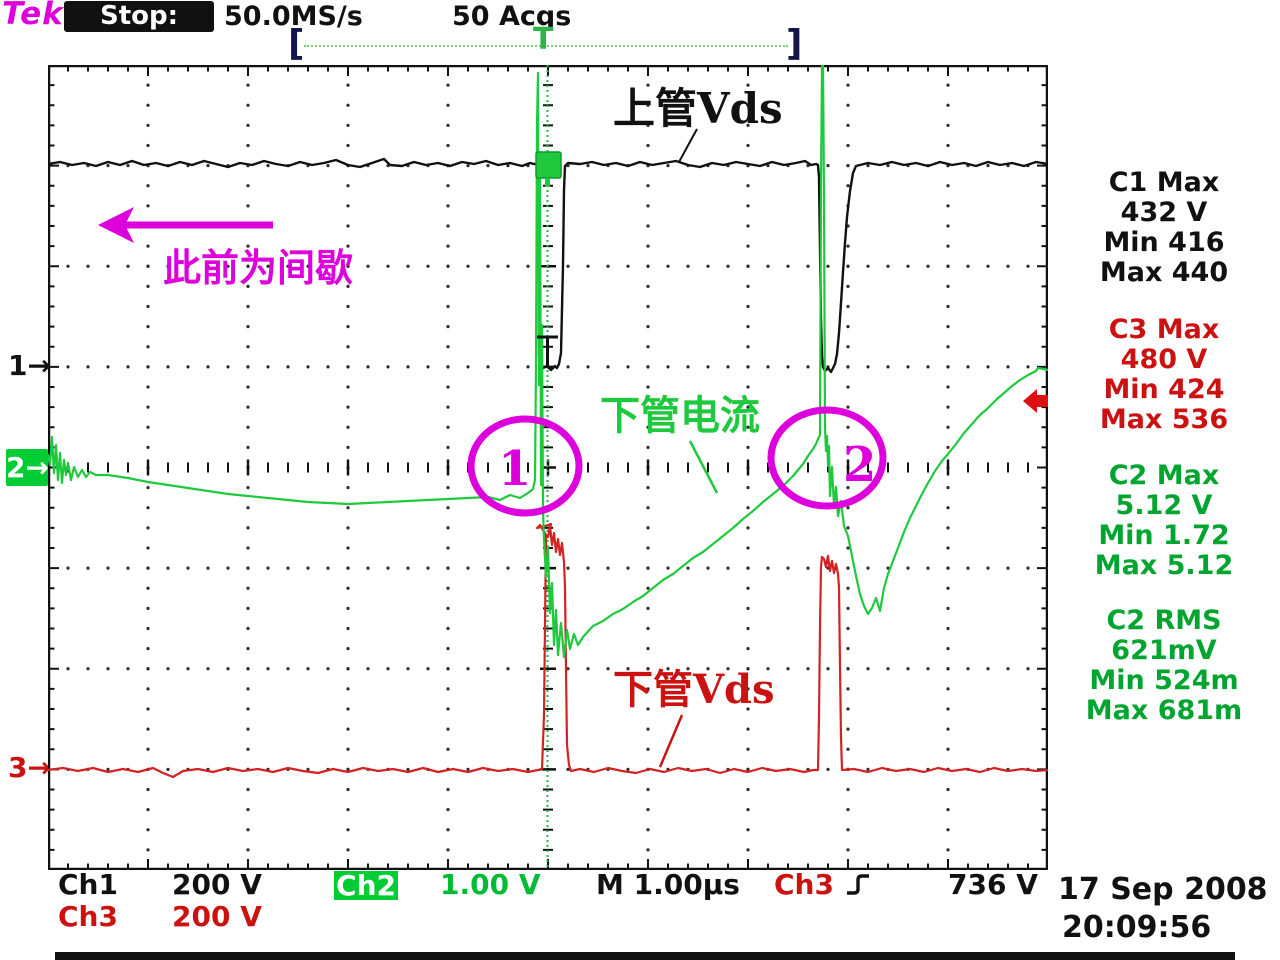 The width and height of the screenshot is (1280, 960). Describe the element at coordinates (88, 884) in the screenshot. I see `ch1-readout-label: Ch1` at that location.